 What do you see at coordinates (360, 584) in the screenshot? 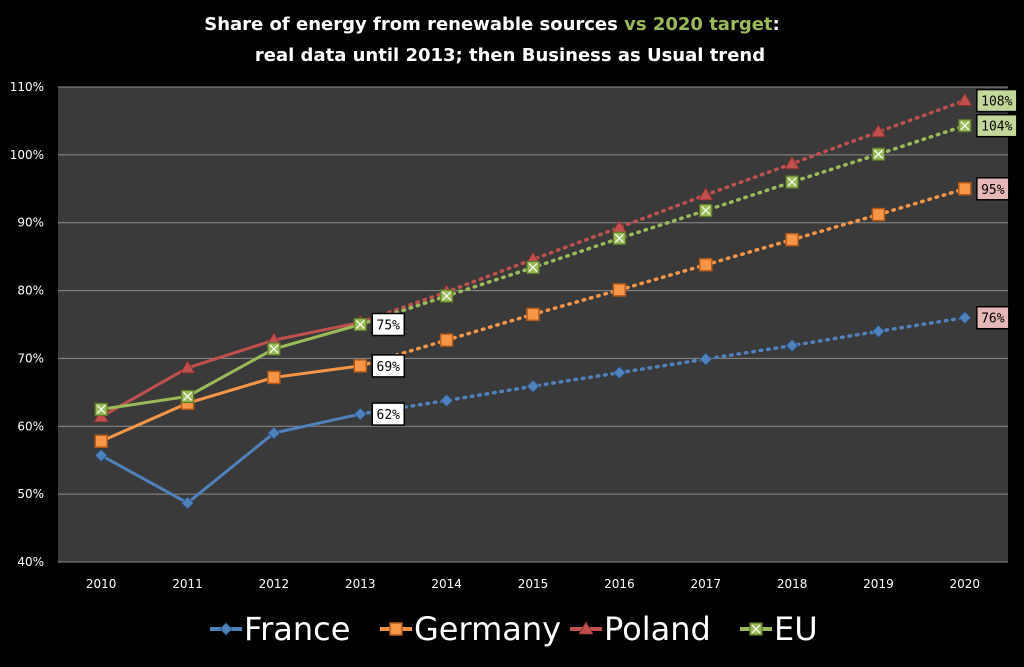
I see `x-tick-label: 2013` at bounding box center [360, 584].